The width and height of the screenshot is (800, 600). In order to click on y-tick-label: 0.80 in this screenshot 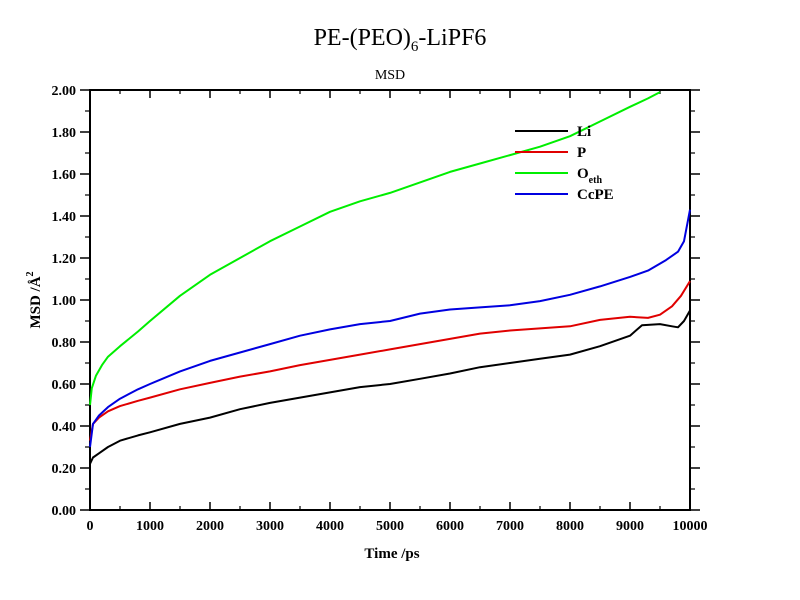, I will do `click(64, 343)`.